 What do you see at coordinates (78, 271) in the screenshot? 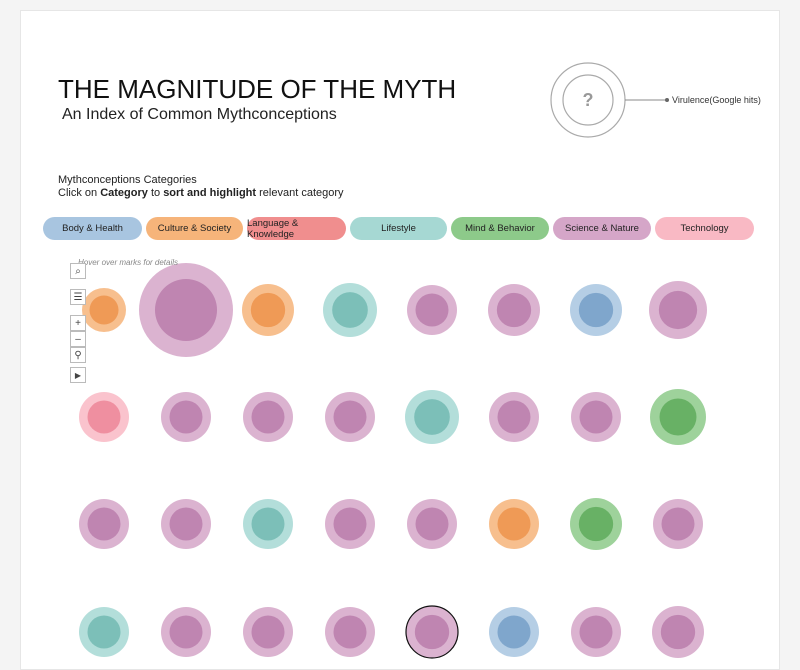
I see `search-tool: ⌕` at bounding box center [78, 271].